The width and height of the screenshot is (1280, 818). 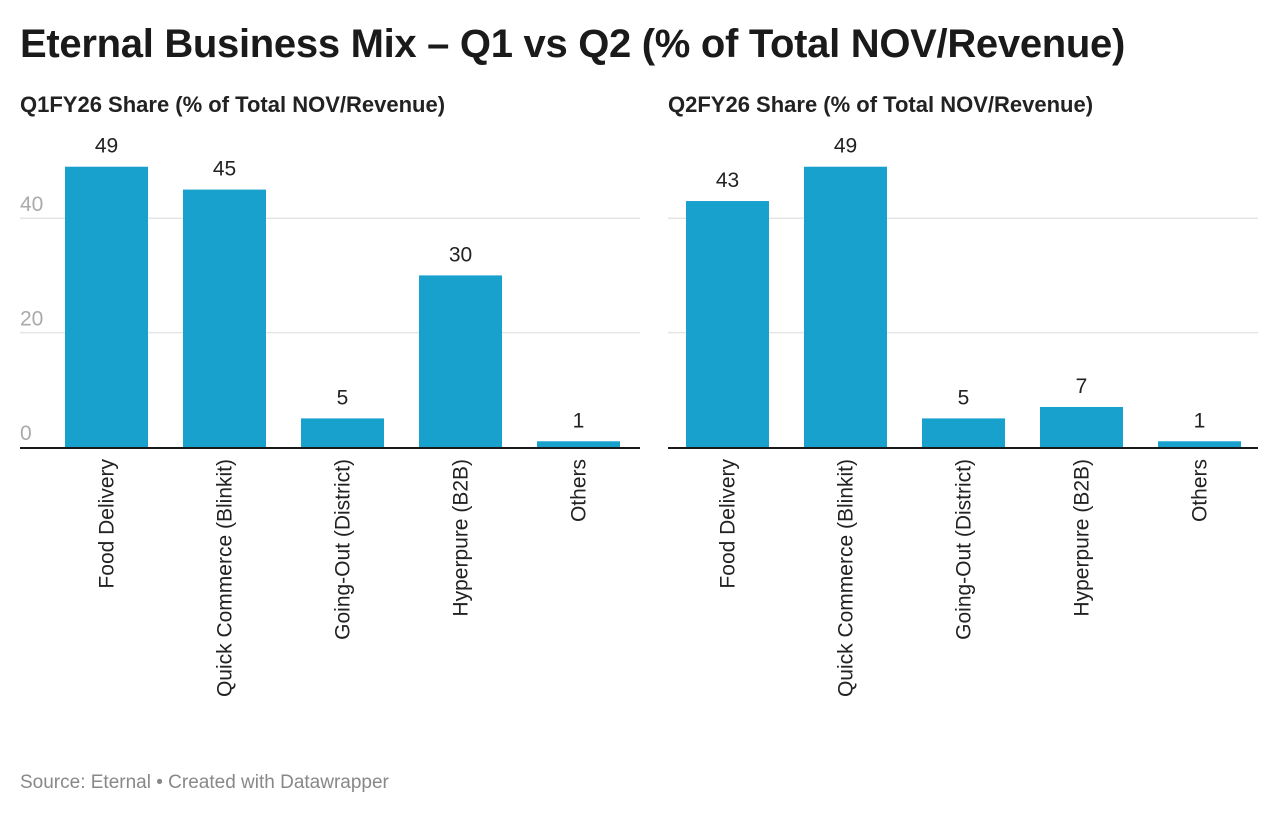 What do you see at coordinates (727, 180) in the screenshot?
I see `value-label: 43` at bounding box center [727, 180].